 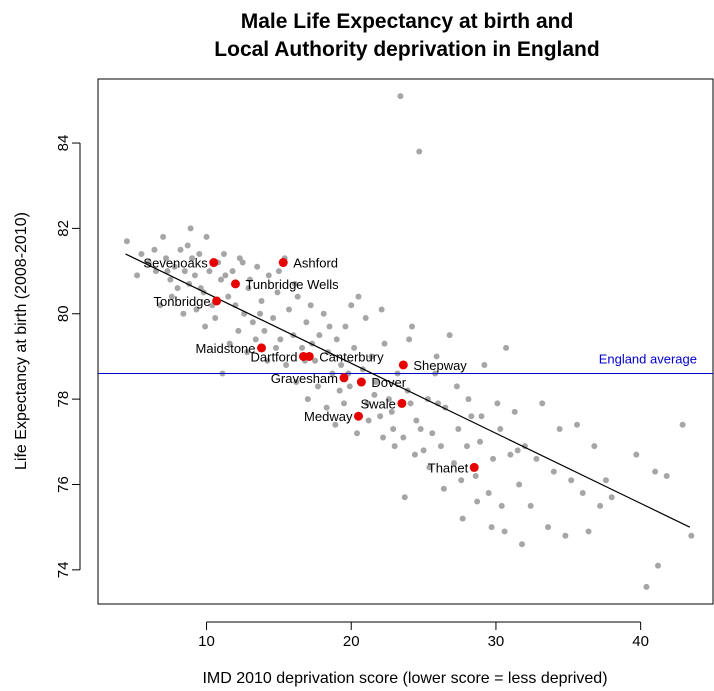 What do you see at coordinates (407, 21) in the screenshot?
I see `chart-title-line1: Male Life Expectancy at birth and` at bounding box center [407, 21].